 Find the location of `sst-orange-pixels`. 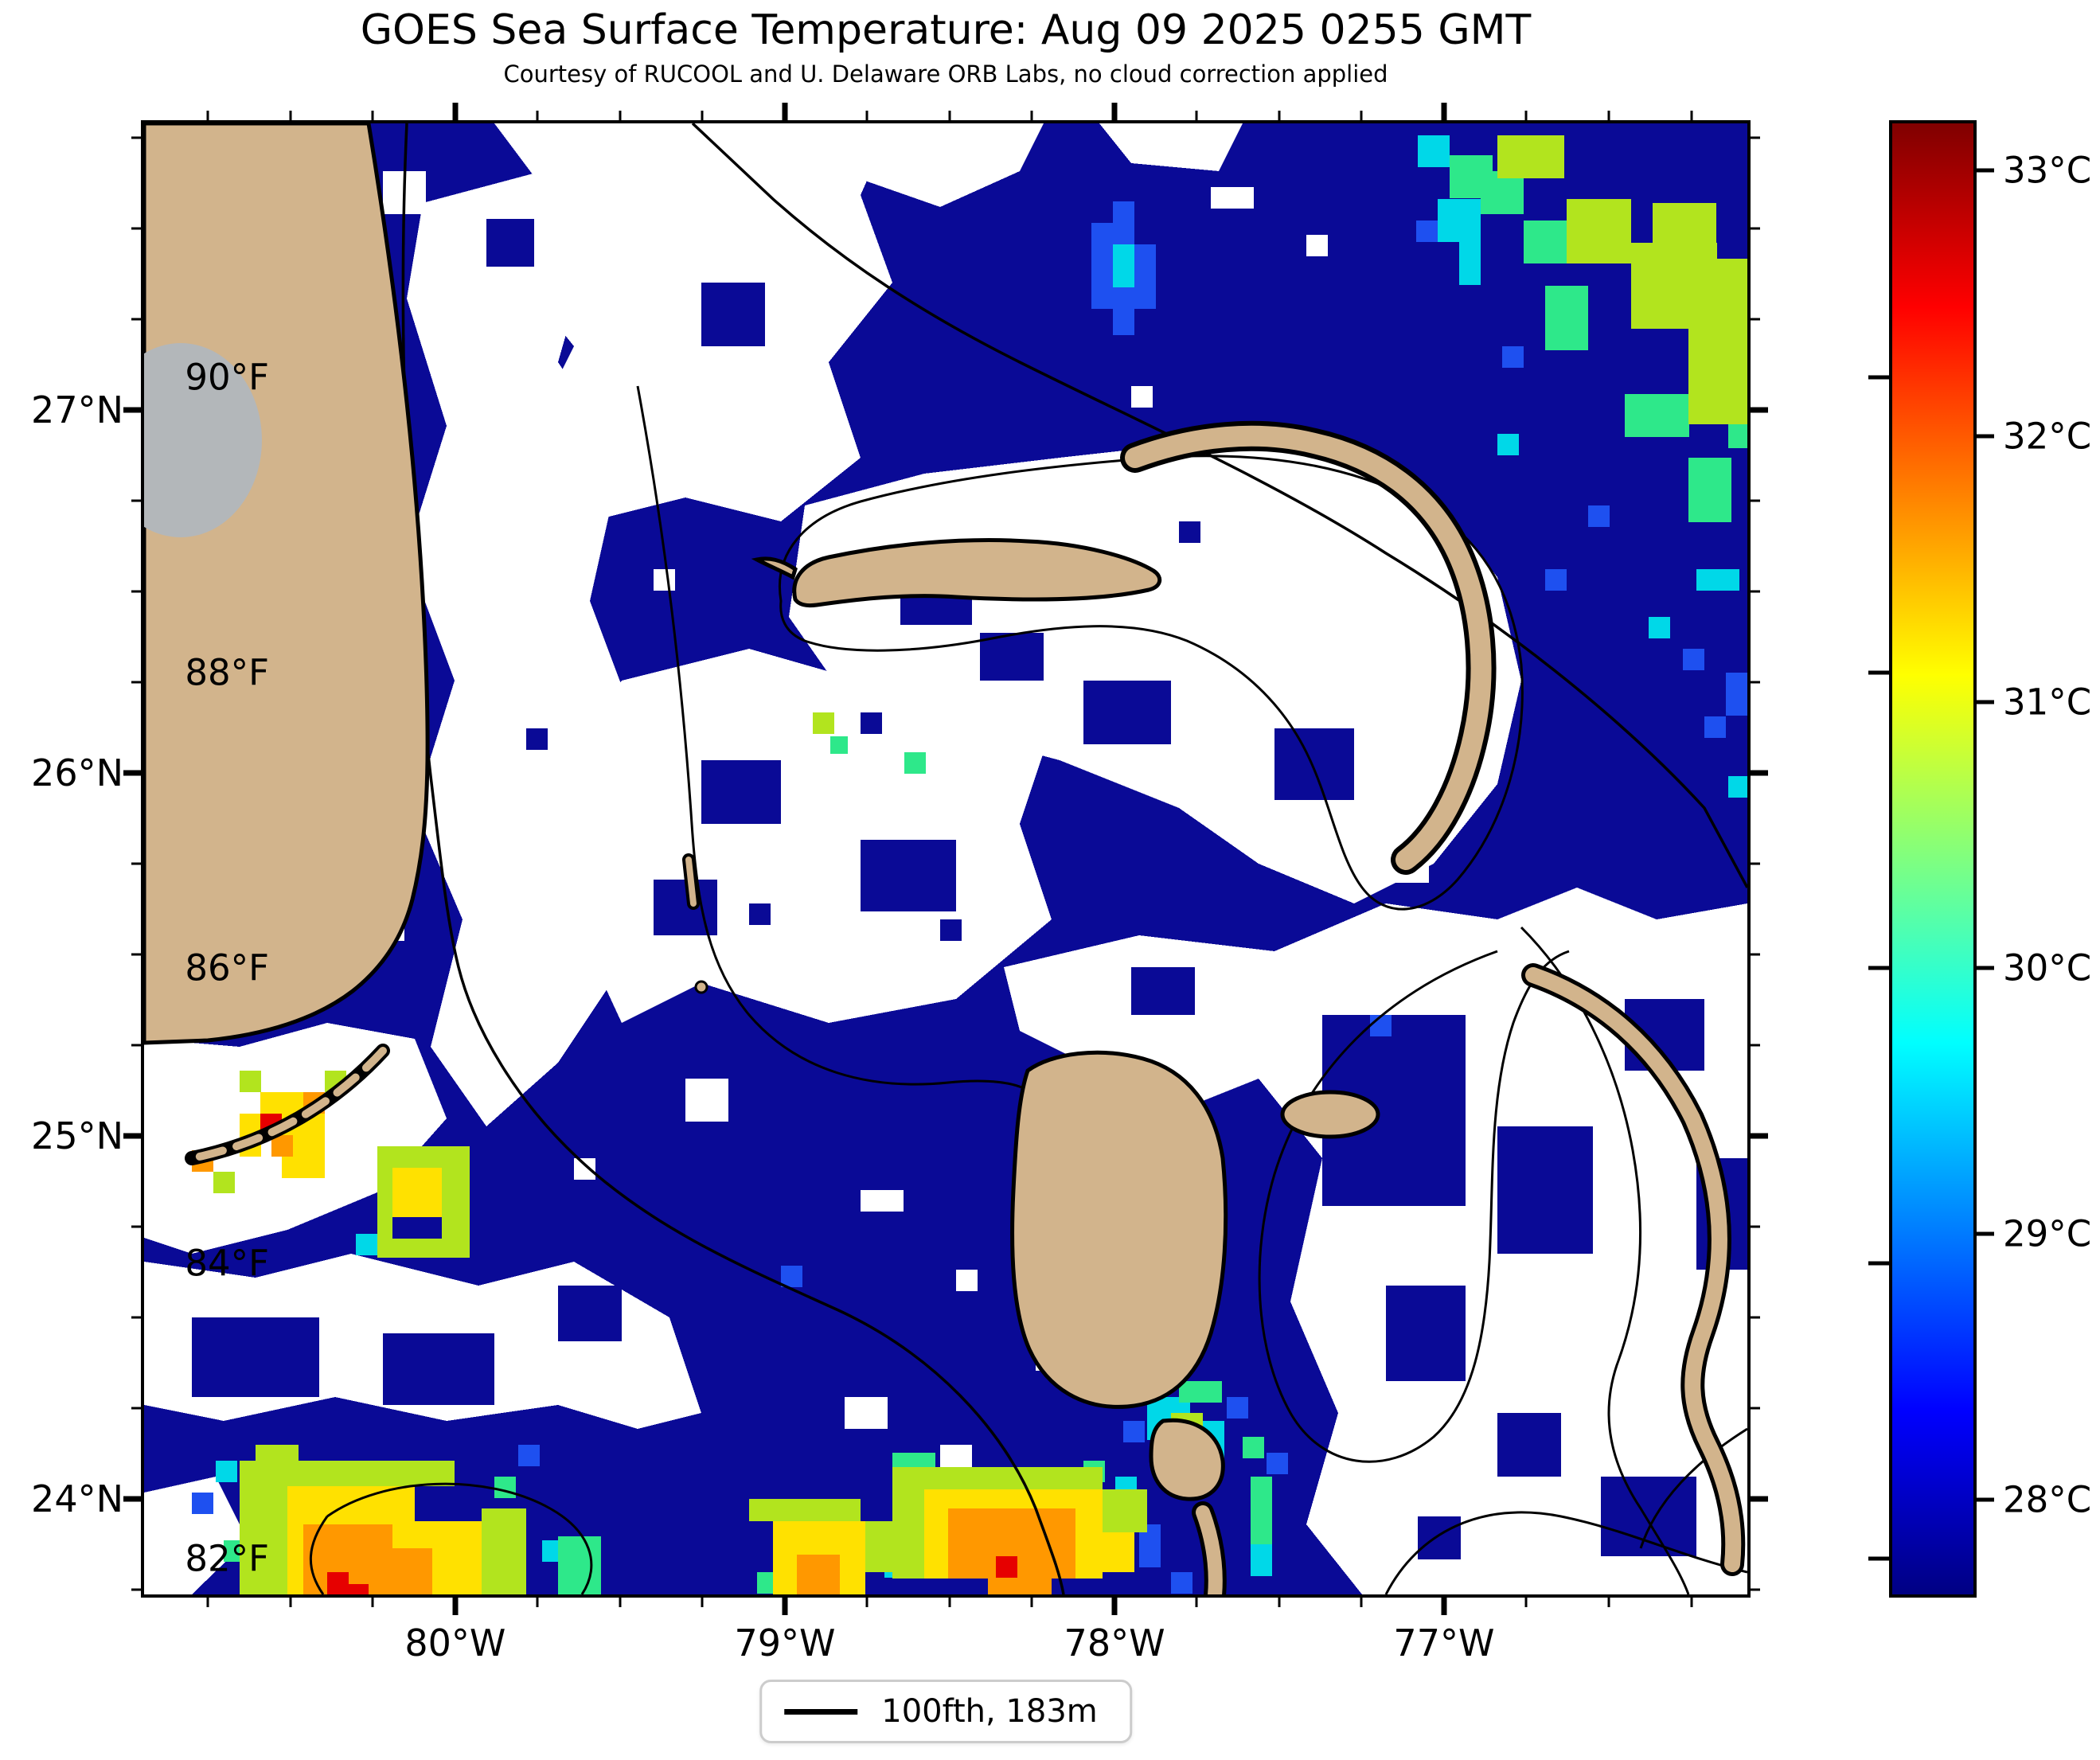

sst-orange-pixels is located at coordinates (633, 1343).